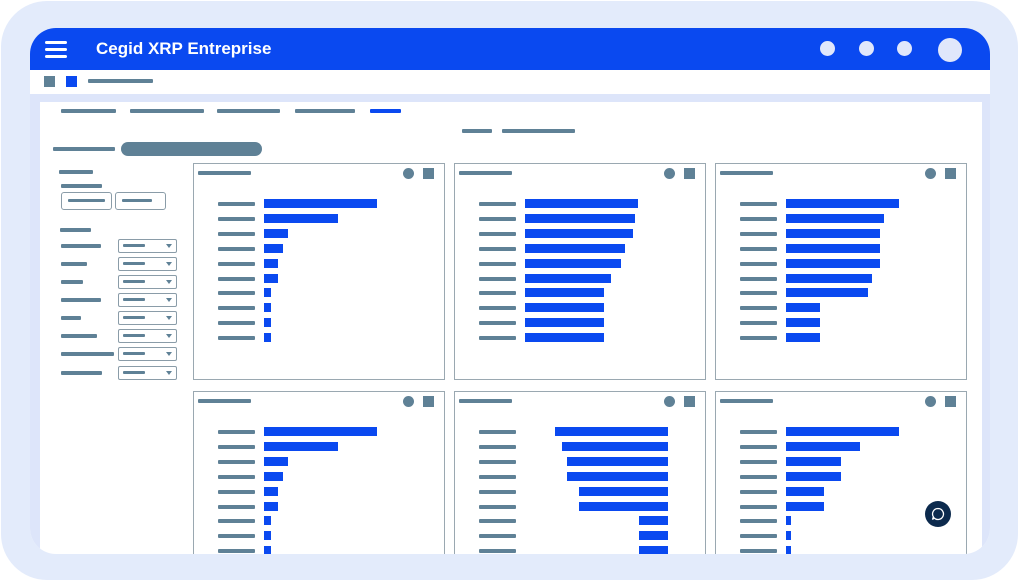 Image resolution: width=1020 pixels, height=582 pixels. What do you see at coordinates (191, 149) in the screenshot?
I see `filter-pill` at bounding box center [191, 149].